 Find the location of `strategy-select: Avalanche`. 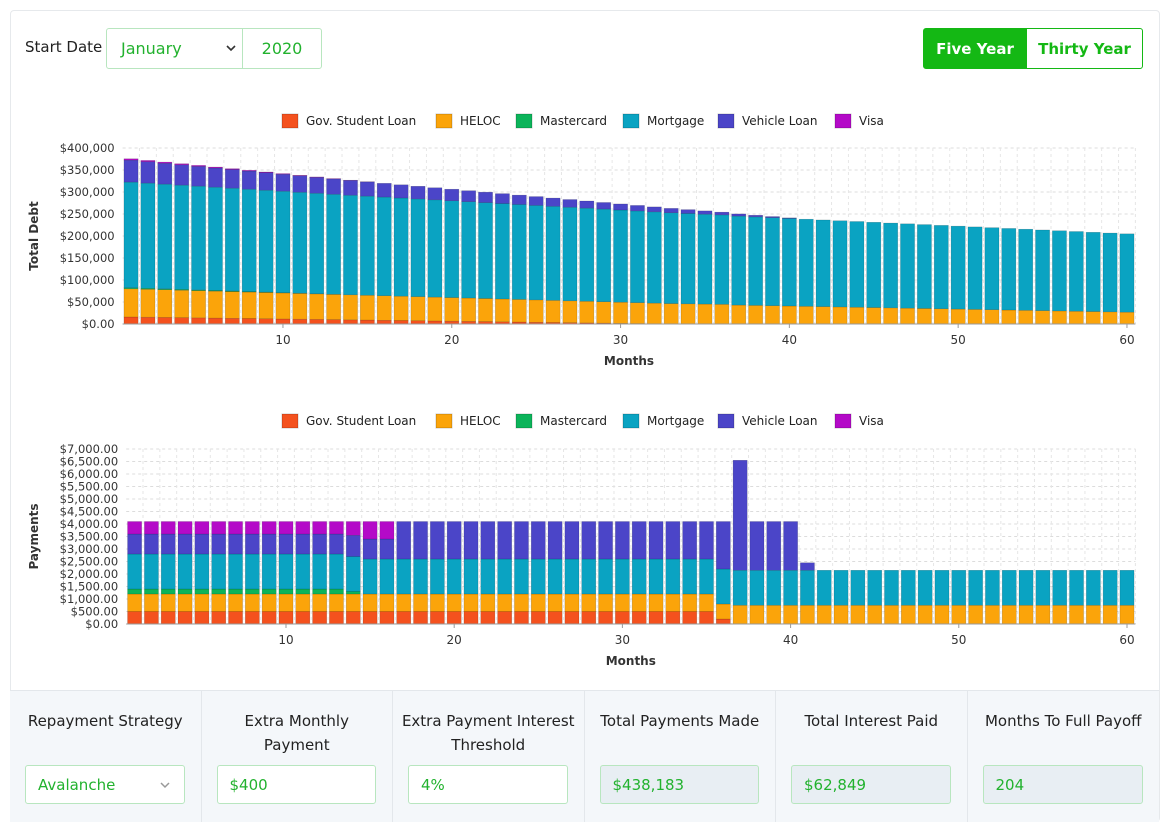

strategy-select: Avalanche is located at coordinates (105, 784).